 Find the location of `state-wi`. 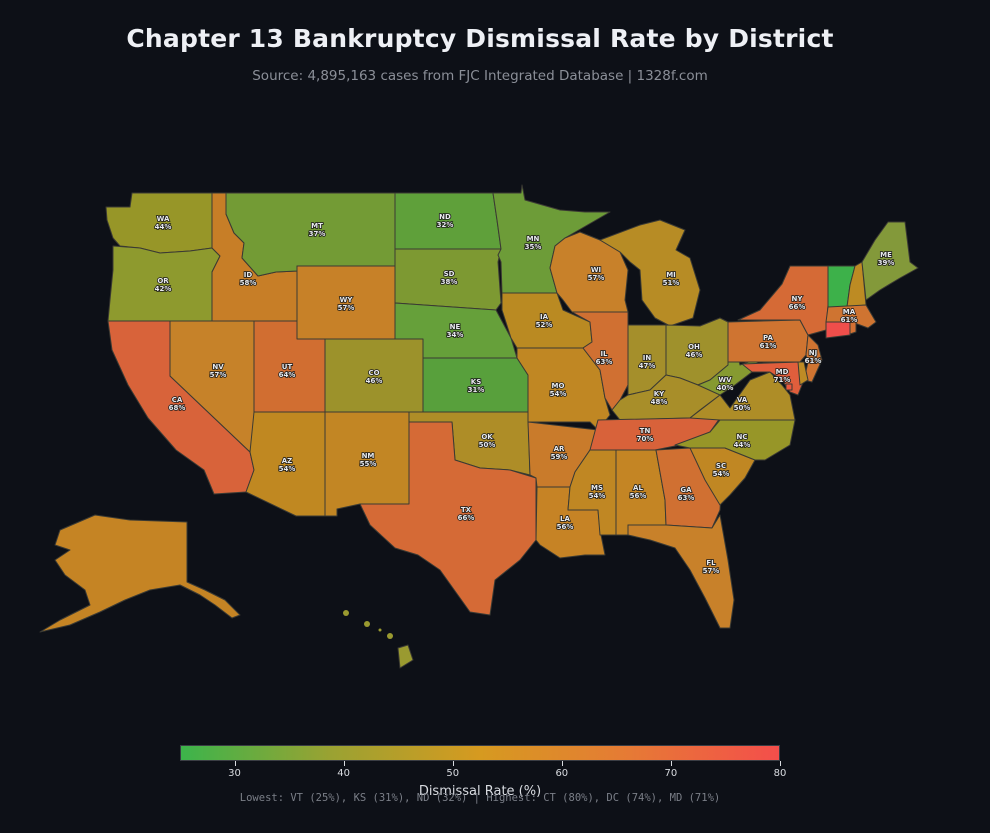

state-wi is located at coordinates (589, 272).